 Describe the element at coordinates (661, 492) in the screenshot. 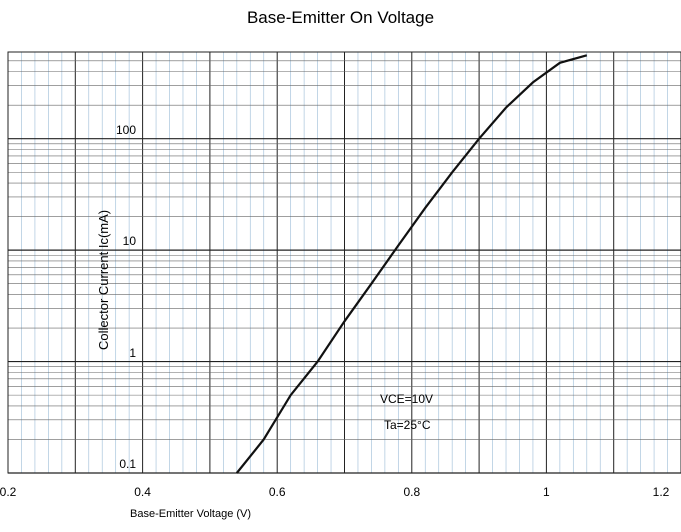

I see `x-tick-label: 1.2` at that location.